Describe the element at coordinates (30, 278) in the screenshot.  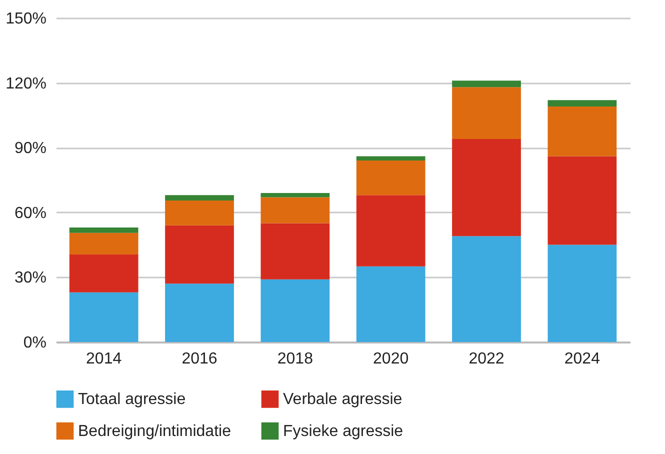
I see `y-tick-label: 30%` at that location.